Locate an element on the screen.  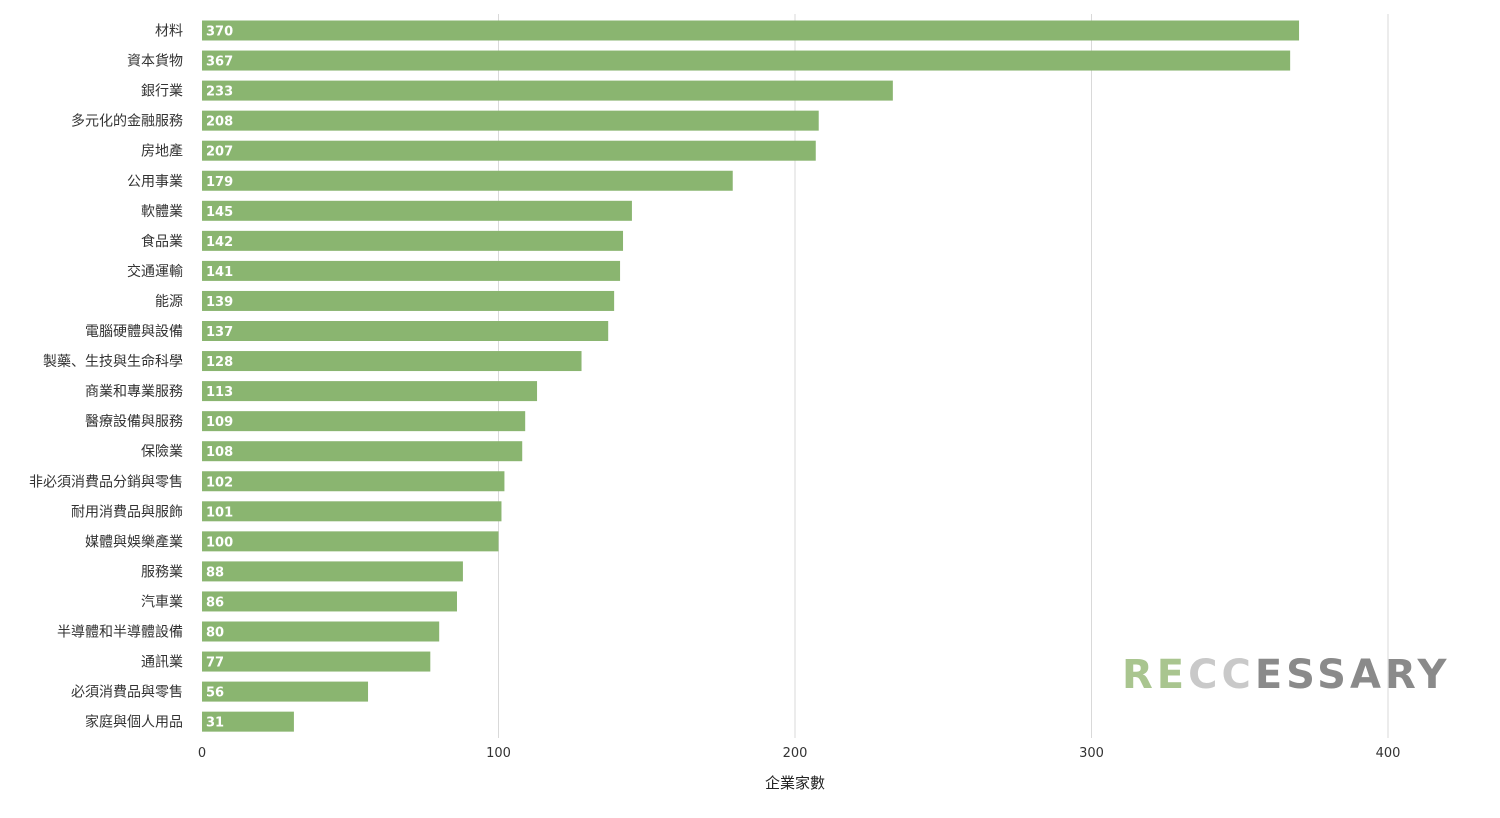
x-tick-label: 0 is located at coordinates (202, 753).